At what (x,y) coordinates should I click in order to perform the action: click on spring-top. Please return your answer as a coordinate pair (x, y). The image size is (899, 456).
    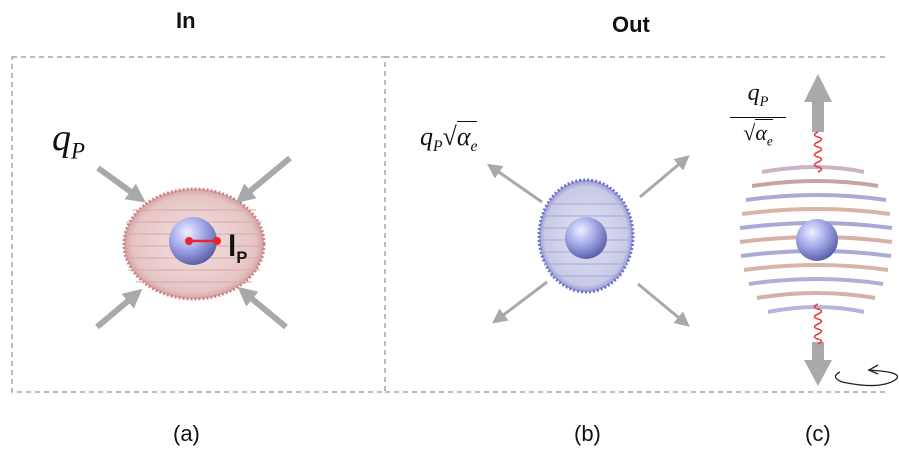
    Looking at the image, I should click on (818, 152).